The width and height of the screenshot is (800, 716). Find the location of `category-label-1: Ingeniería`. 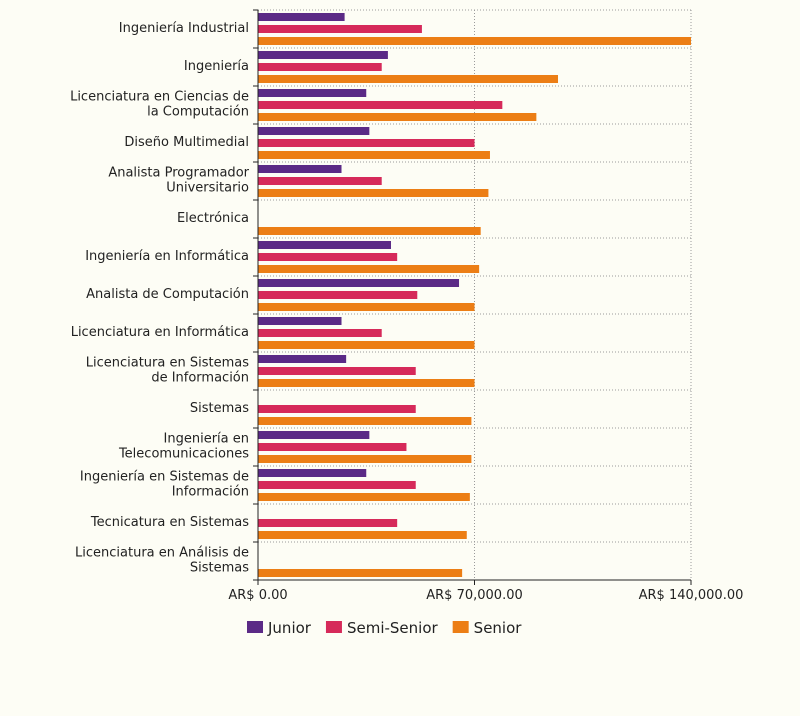

category-label-1: Ingeniería is located at coordinates (216, 66).